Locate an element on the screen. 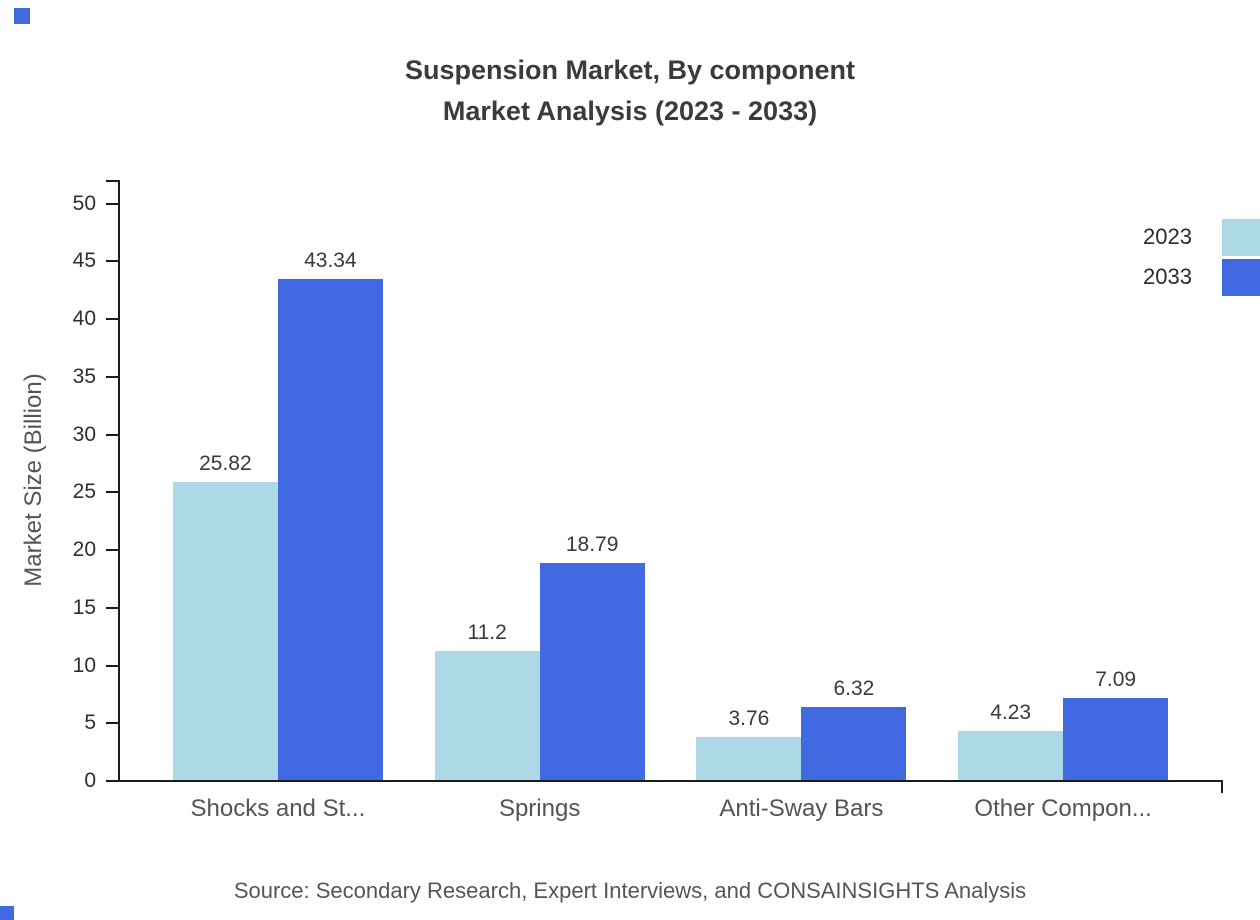 This screenshot has width=1260, height=920. y-tick-label: 10 is located at coordinates (84, 665).